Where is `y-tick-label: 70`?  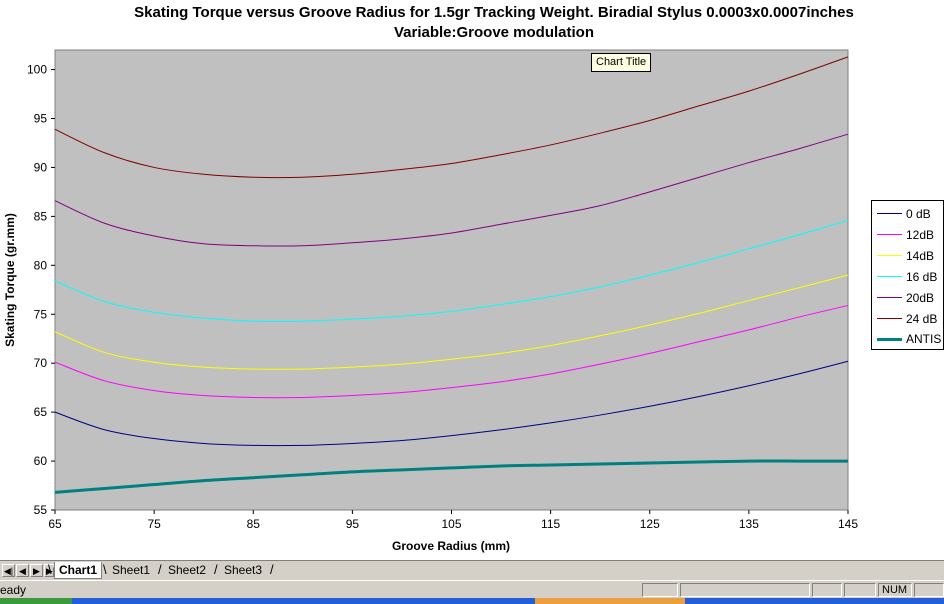
y-tick-label: 70 is located at coordinates (41, 363).